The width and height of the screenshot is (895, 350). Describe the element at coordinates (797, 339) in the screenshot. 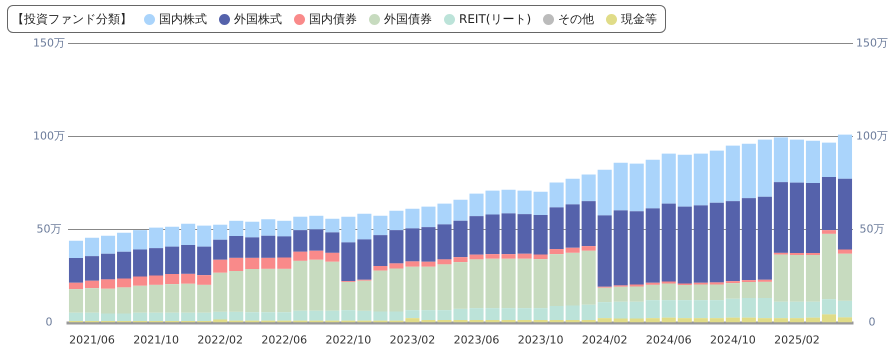

I see `x-tick-label: 2025/02` at that location.